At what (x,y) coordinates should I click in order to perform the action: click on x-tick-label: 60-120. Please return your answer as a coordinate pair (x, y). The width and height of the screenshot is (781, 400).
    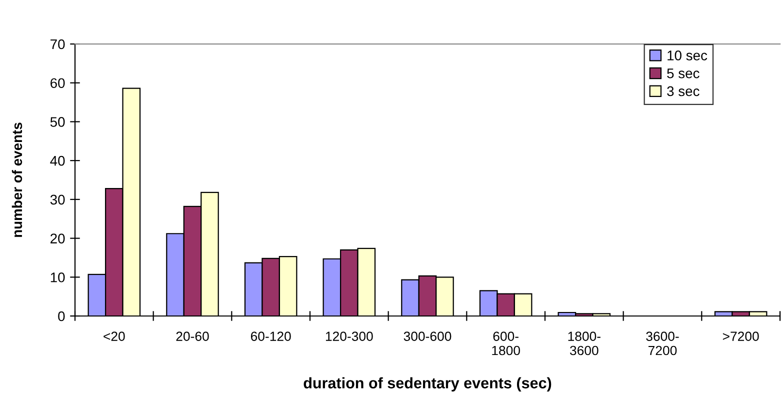
    Looking at the image, I should click on (270, 336).